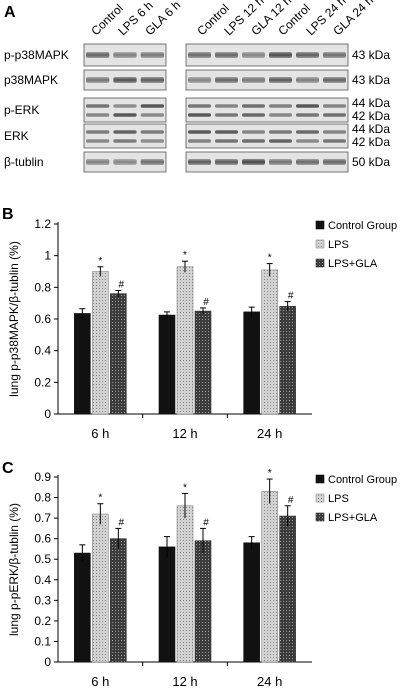 This screenshot has width=400, height=688. What do you see at coordinates (42, 600) in the screenshot?
I see `y-tick-label: 0.3` at bounding box center [42, 600].